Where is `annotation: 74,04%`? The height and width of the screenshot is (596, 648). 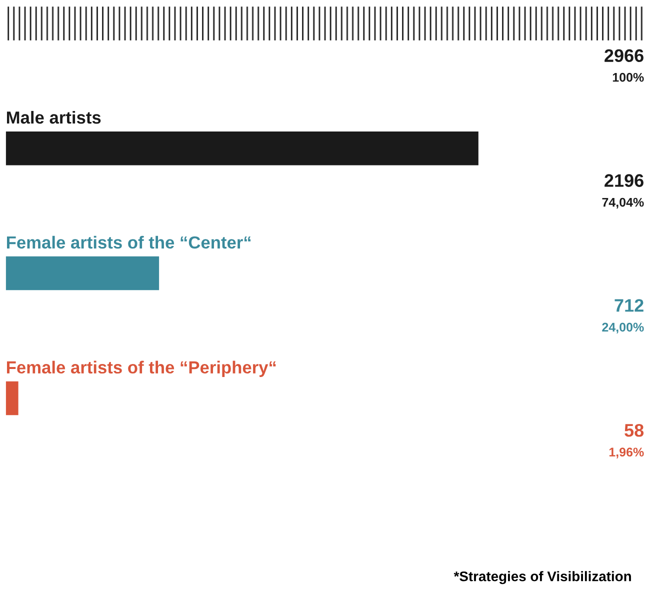 annotation: 74,04% is located at coordinates (623, 203).